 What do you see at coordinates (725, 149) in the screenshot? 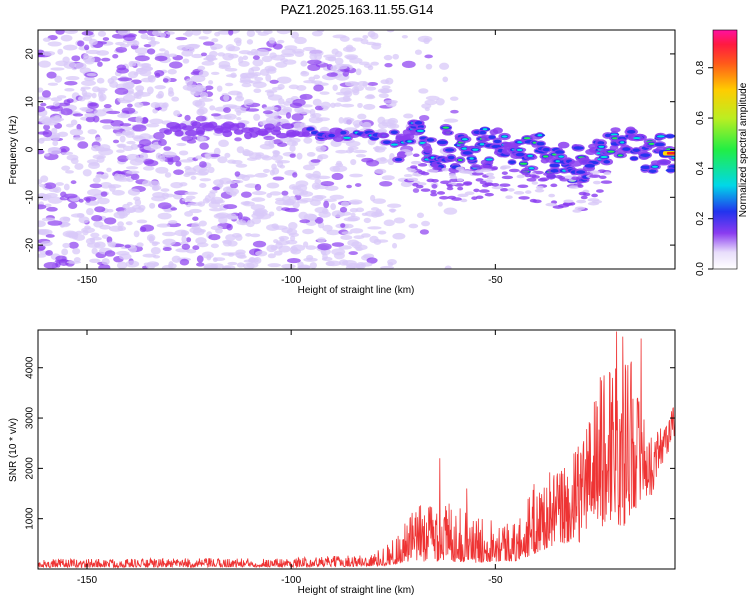
I see `colorbar-gradient` at bounding box center [725, 149].